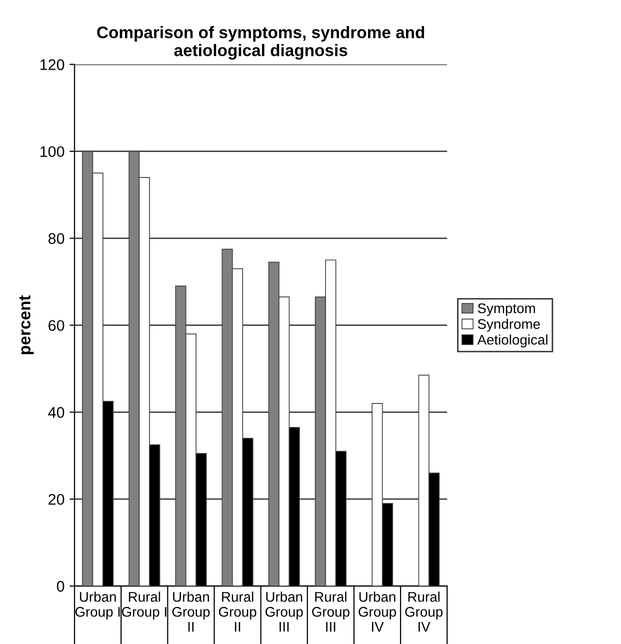 The image size is (621, 644). I want to click on x-tick-label: Urban Group II, so click(191, 612).